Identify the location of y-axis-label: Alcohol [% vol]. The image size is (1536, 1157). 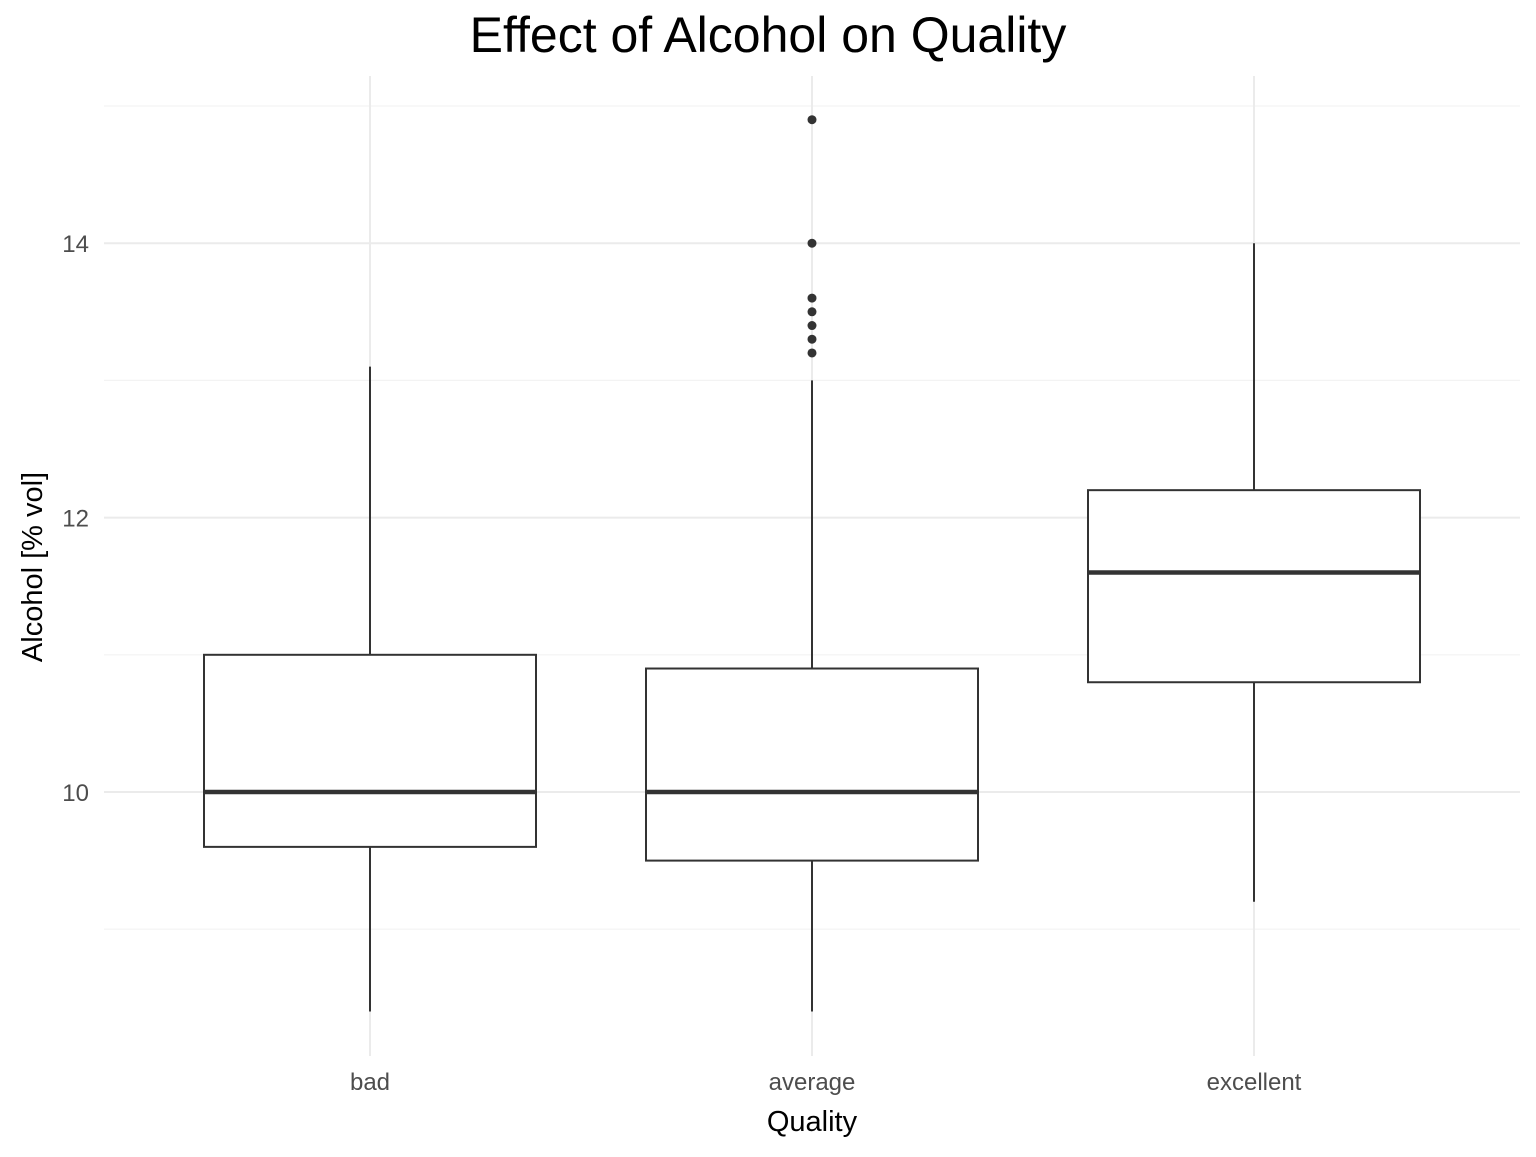
(33, 567).